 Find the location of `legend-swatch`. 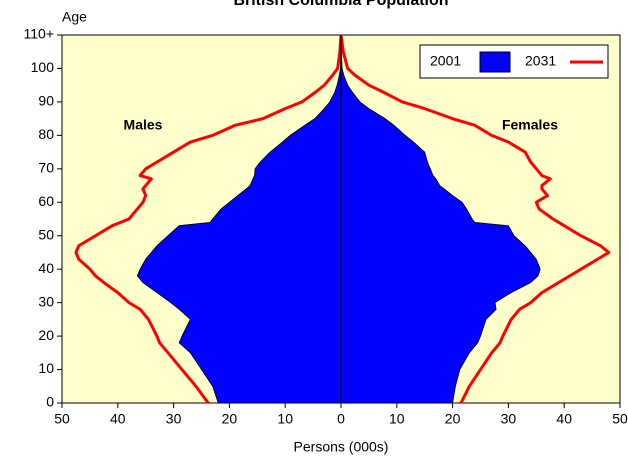

legend-swatch is located at coordinates (495, 62).